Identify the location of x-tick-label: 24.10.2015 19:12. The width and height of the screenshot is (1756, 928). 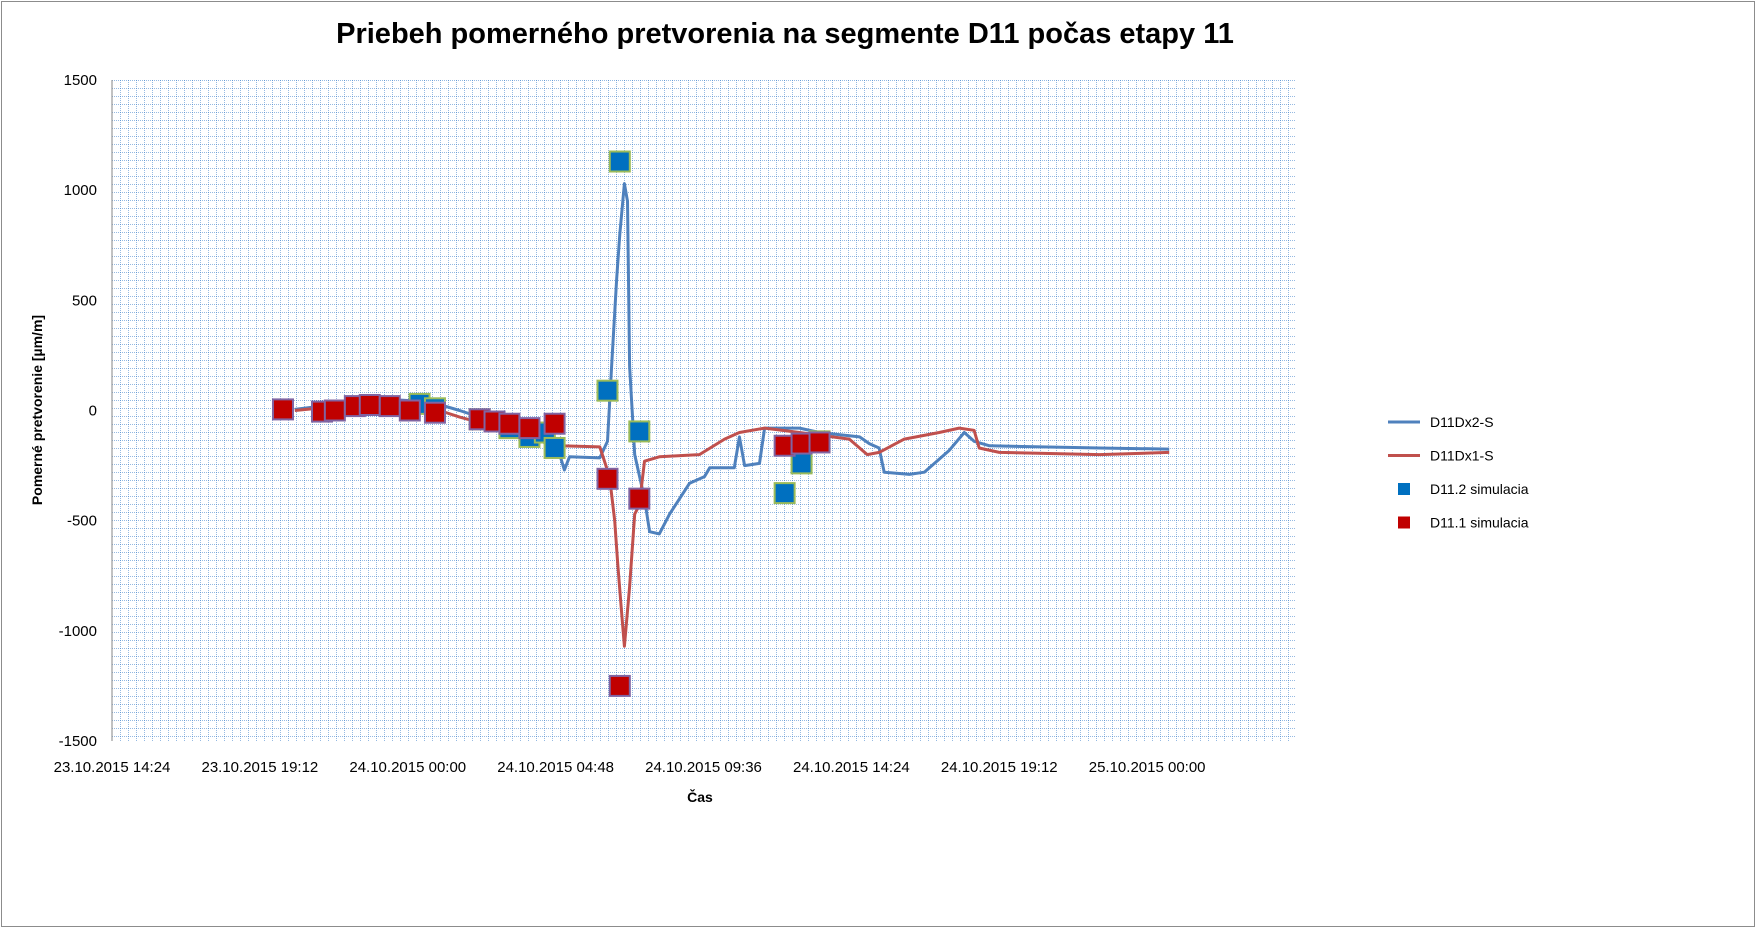
(999, 767).